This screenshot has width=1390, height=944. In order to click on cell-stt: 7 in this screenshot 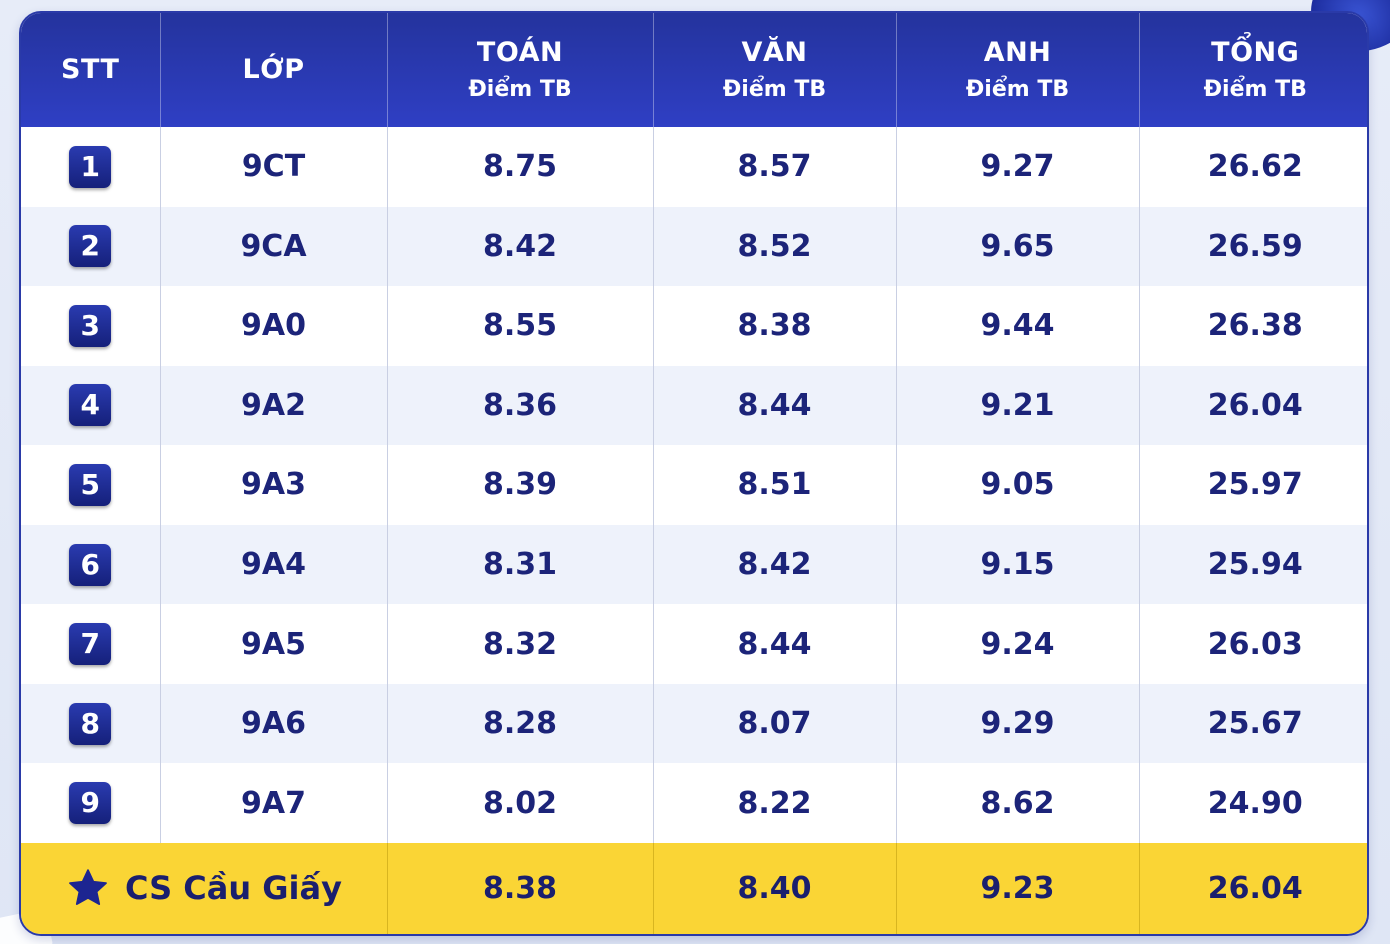, I will do `click(91, 644)`.